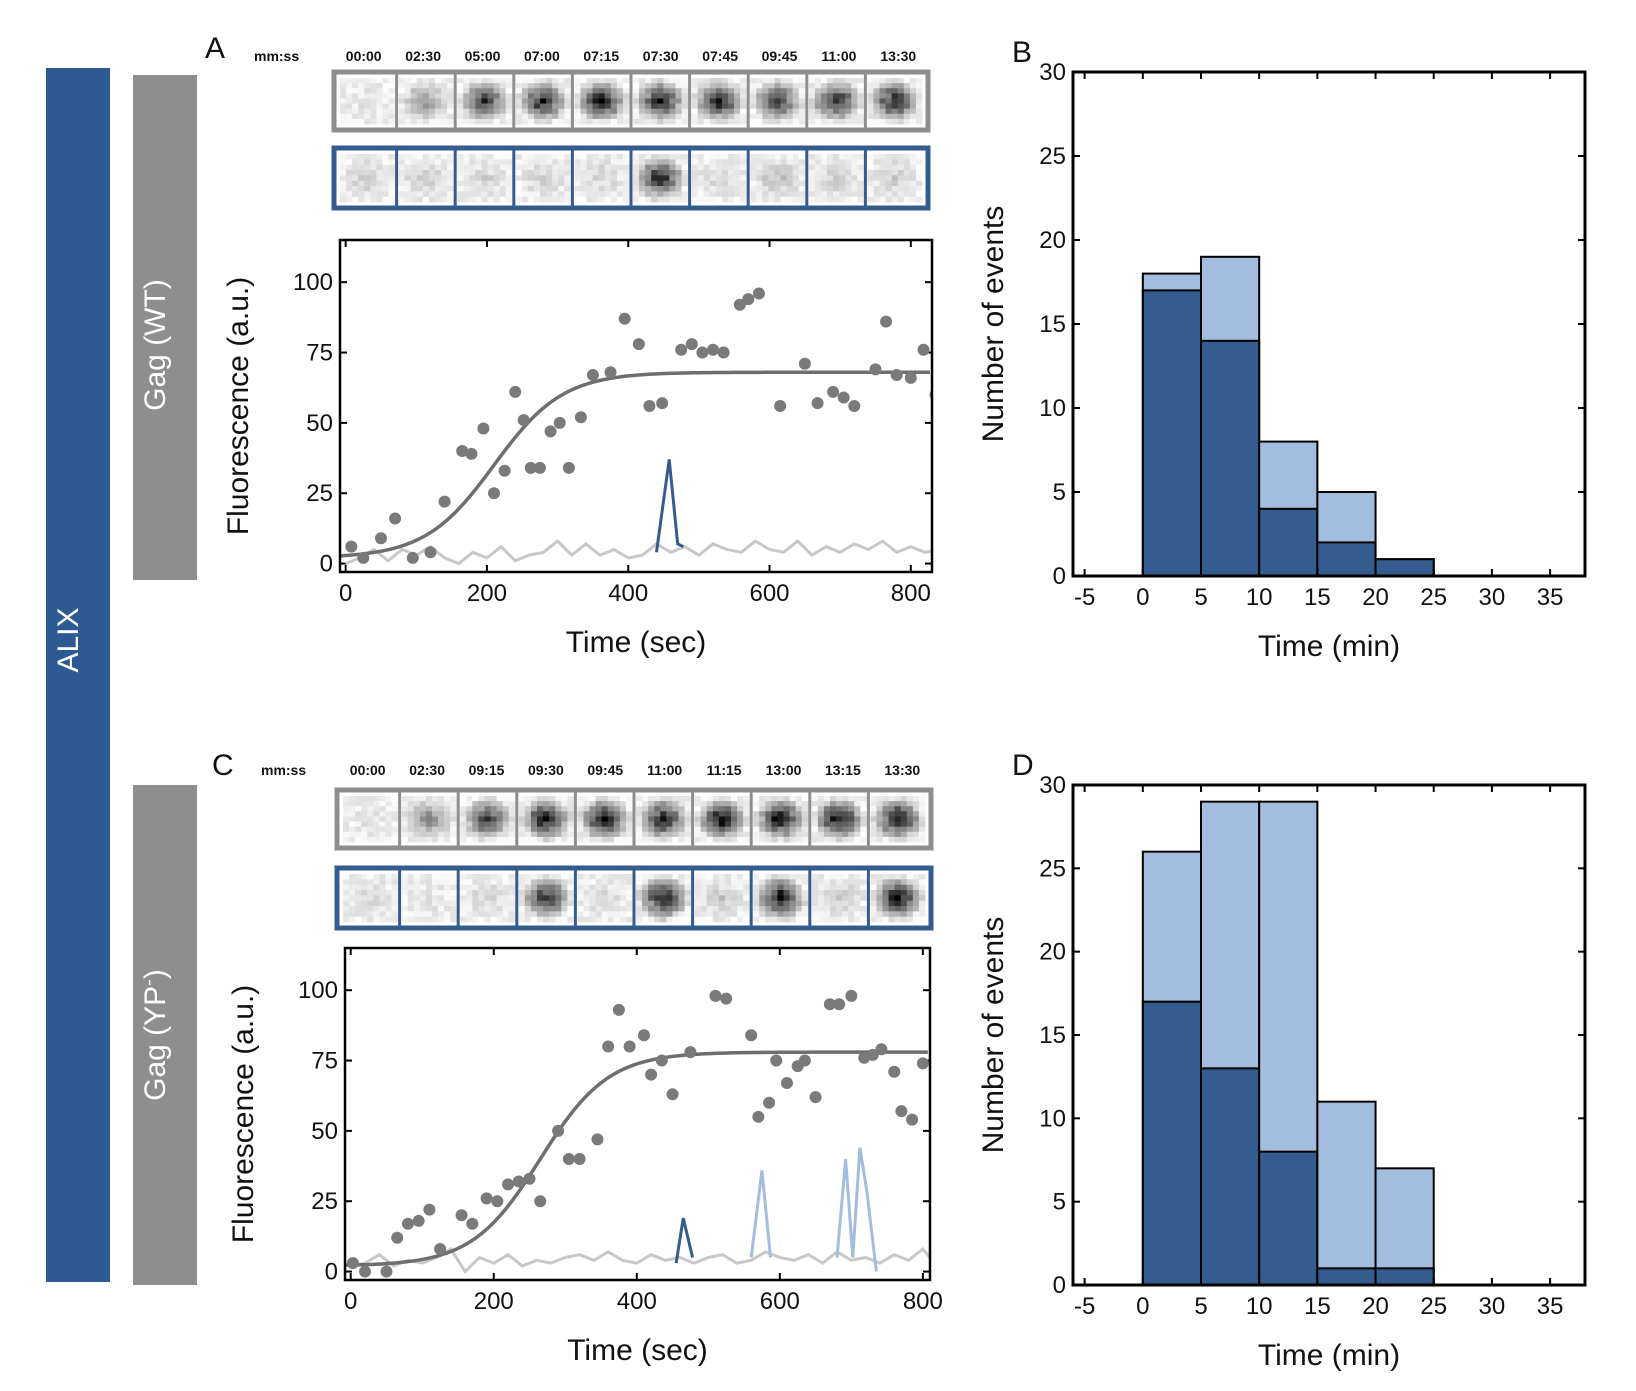  I want to click on y-tick-label-A-4: 100, so click(313, 282).